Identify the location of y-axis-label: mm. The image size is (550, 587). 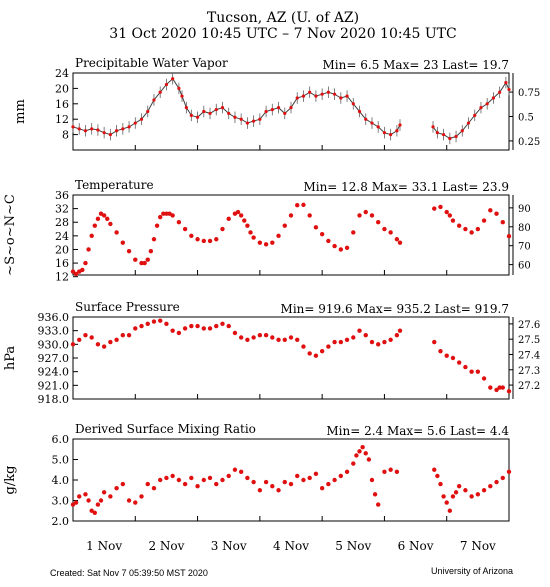
(20, 111).